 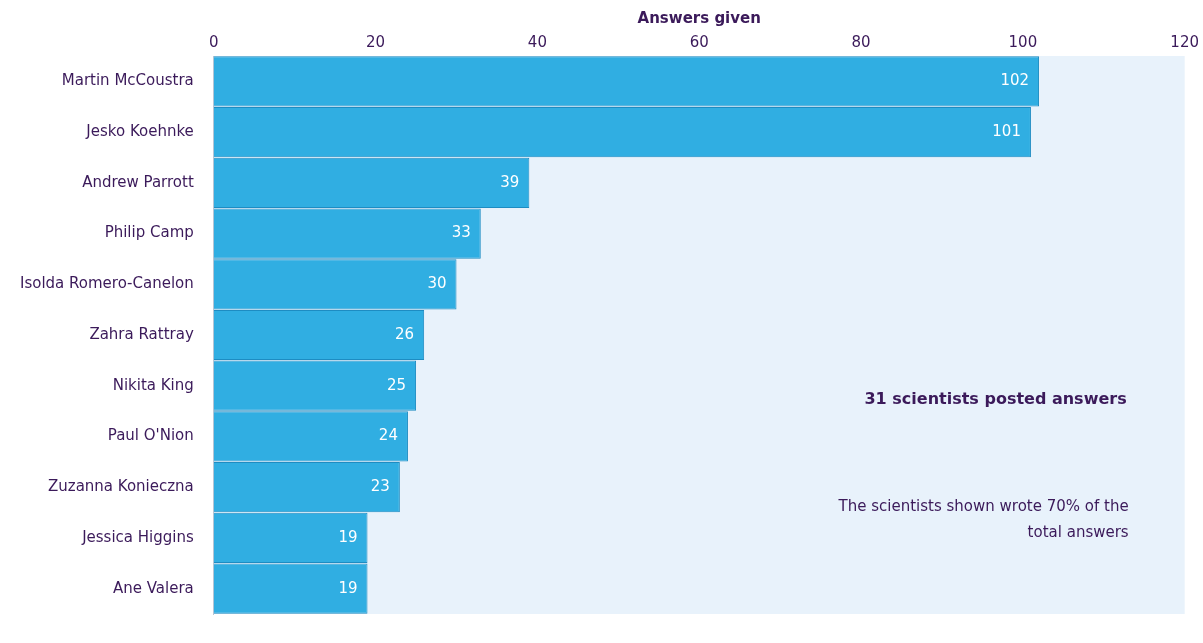 I want to click on data-label: 24, so click(x=388, y=435).